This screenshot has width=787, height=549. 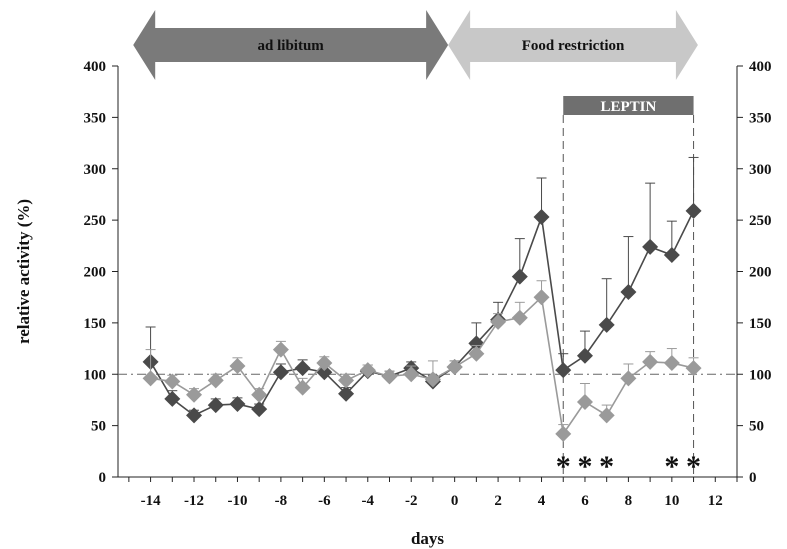 I want to click on y-tick-label-left: 200, so click(x=95, y=273).